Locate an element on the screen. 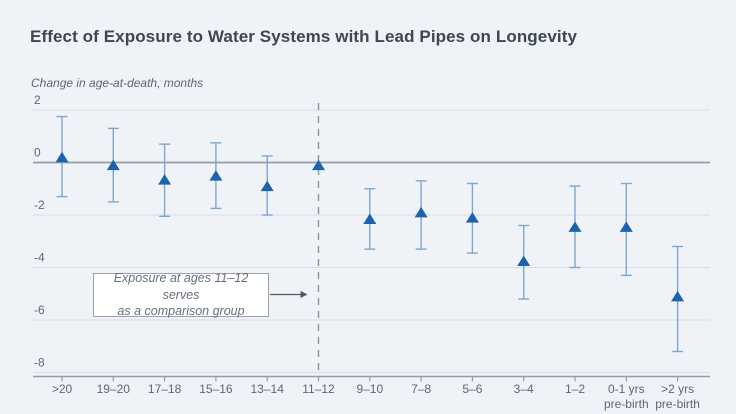  annotation-arrow-head is located at coordinates (304, 294).